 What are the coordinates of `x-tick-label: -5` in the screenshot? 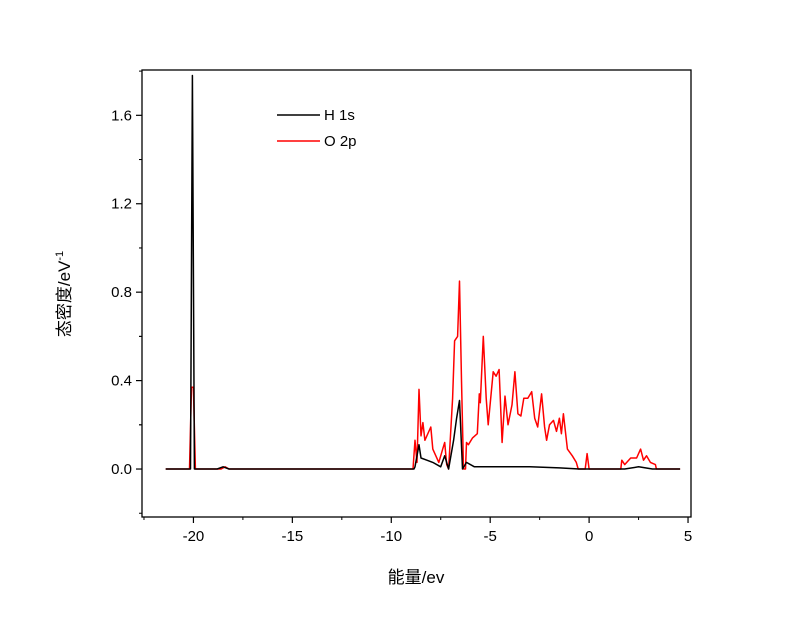 It's located at (490, 536).